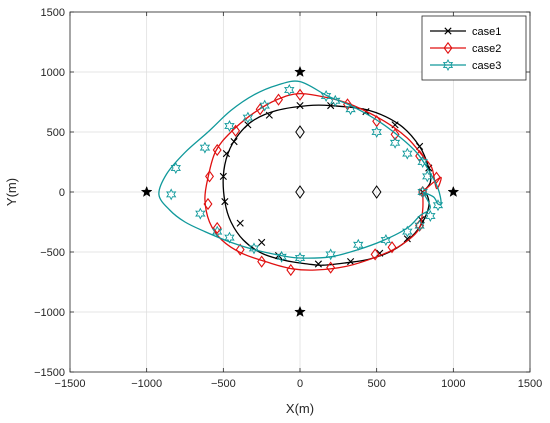  What do you see at coordinates (11, 192) in the screenshot?
I see `y-axis-label: Y(m)` at bounding box center [11, 192].